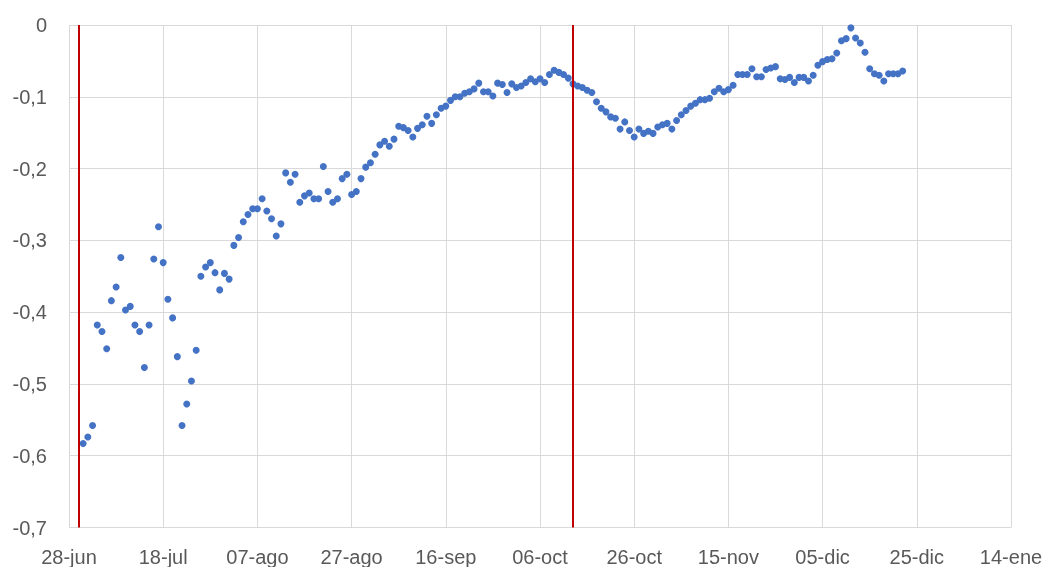 The width and height of the screenshot is (1047, 567). I want to click on x-tick-label: 05-dic, so click(822, 556).